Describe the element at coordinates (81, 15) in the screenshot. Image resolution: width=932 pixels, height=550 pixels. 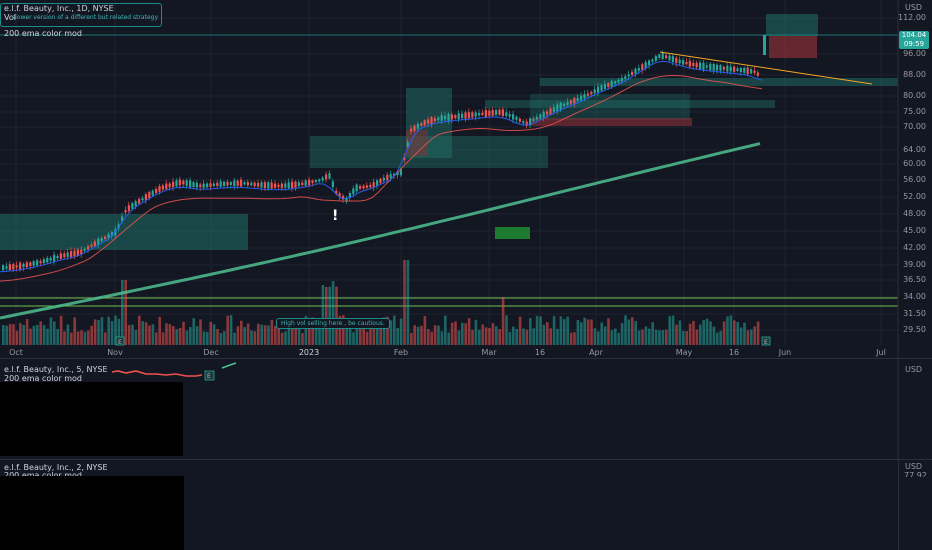
I see `main-legend` at that location.